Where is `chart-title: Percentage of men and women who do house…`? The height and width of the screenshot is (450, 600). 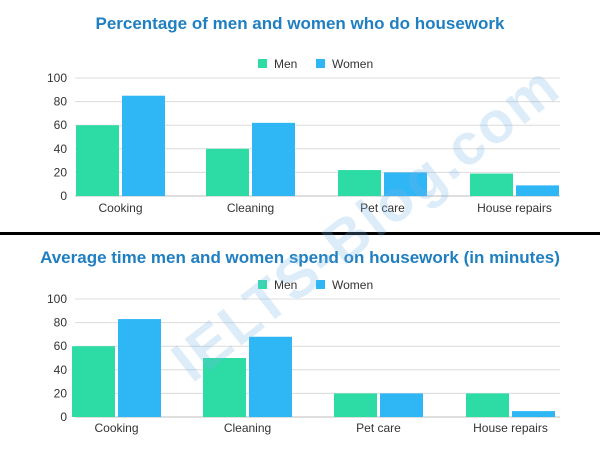 chart-title: Percentage of men and women who do house… is located at coordinates (300, 23).